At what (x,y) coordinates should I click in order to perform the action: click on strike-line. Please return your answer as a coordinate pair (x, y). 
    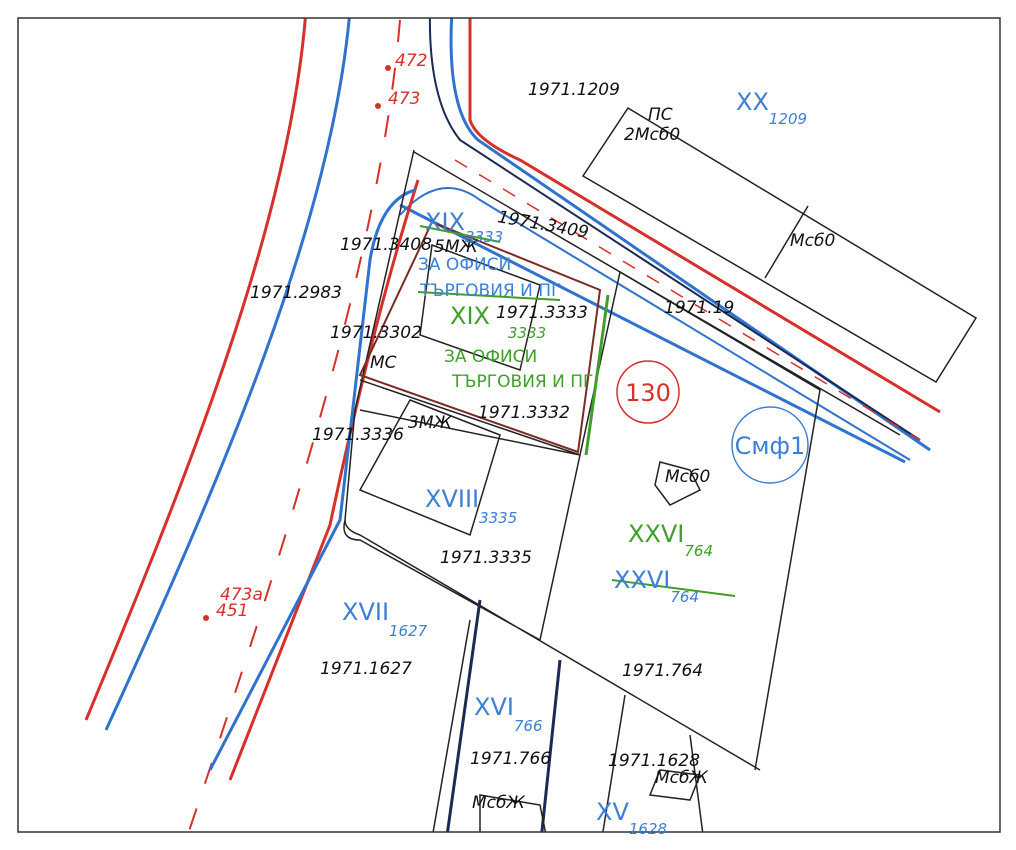
    Looking at the image, I should click on (576, 411).